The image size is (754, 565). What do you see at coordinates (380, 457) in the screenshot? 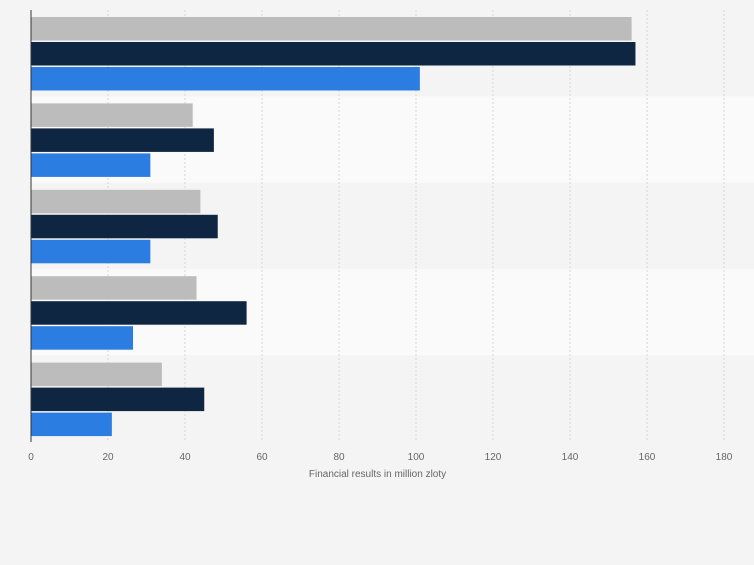
I see `x-axis-ticks: 0 20 40 60 80 100 120 140 160 180` at bounding box center [380, 457].